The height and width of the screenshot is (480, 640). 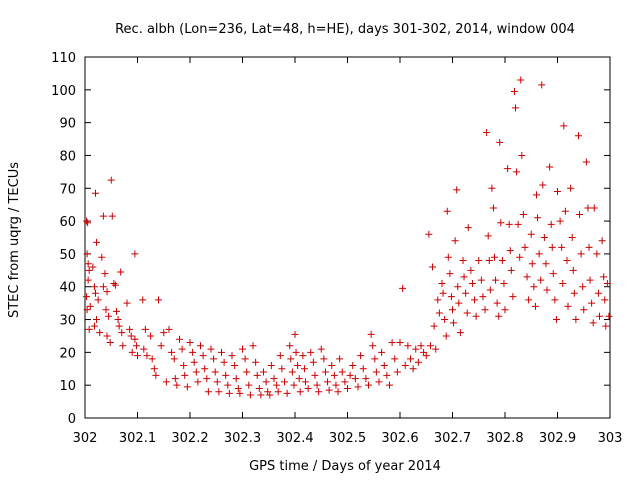 I want to click on y-axis-label: STEC from uqrg / TECUs, so click(x=14, y=240).